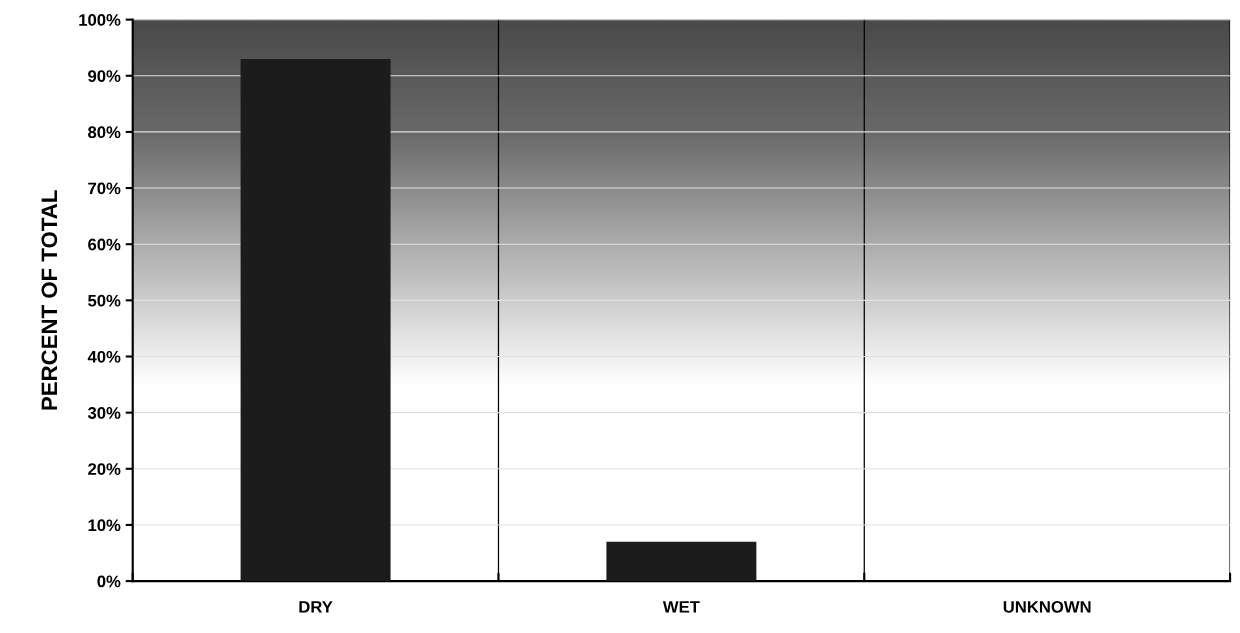 This screenshot has width=1240, height=633. Describe the element at coordinates (104, 525) in the screenshot. I see `y-tick-label: 10%` at that location.